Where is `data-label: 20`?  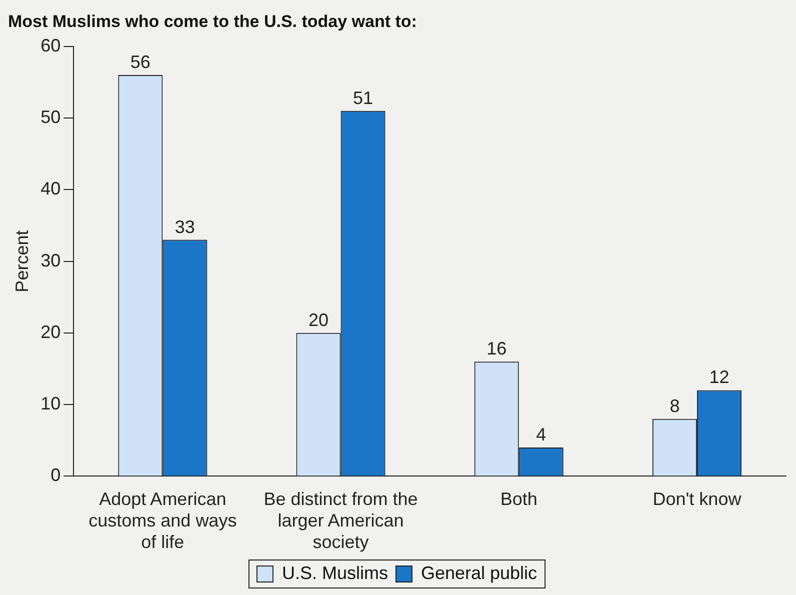 data-label: 20 is located at coordinates (318, 320).